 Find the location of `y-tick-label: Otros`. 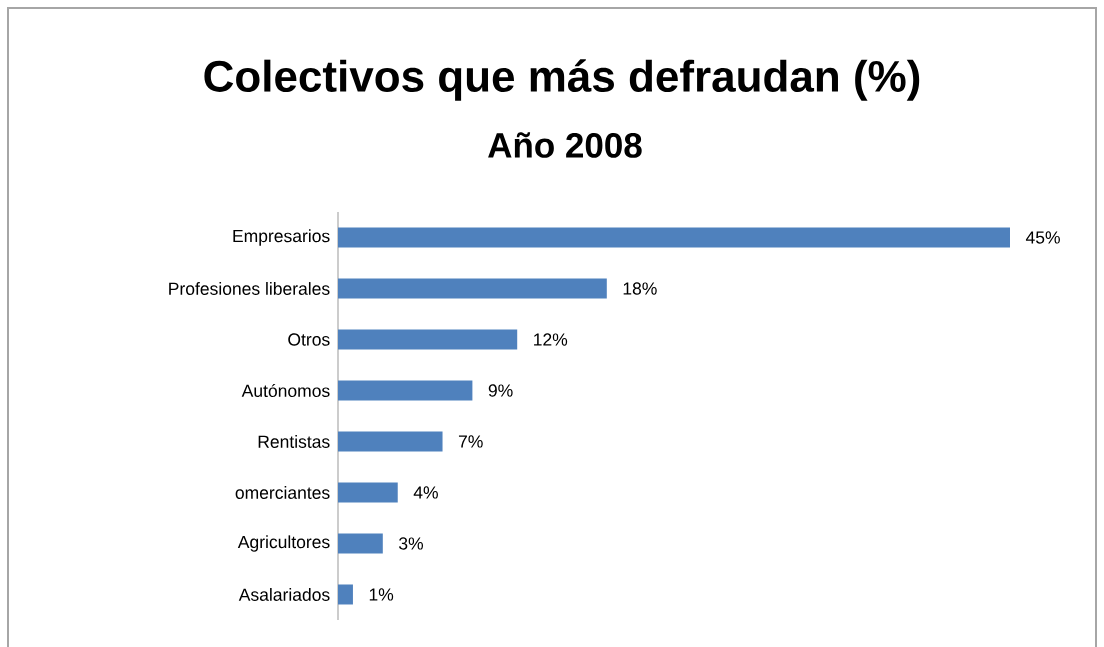

y-tick-label: Otros is located at coordinates (309, 339).